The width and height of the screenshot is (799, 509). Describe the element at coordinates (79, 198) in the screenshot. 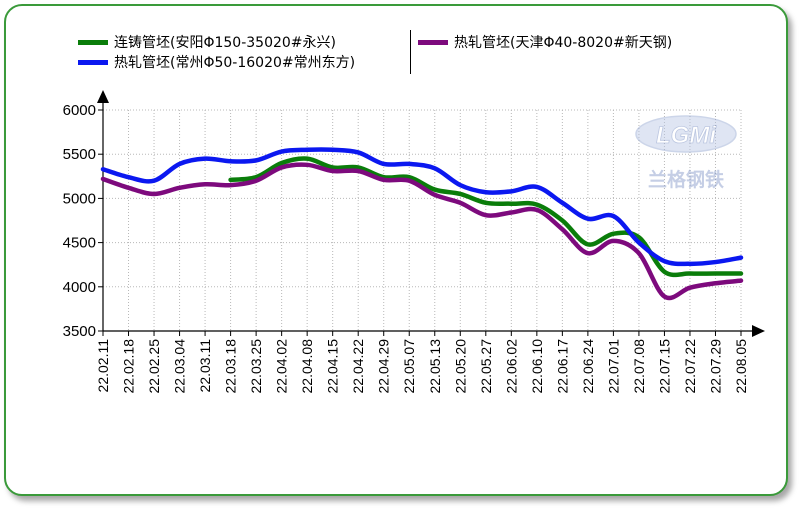

I see `y-tick-label: 5000` at that location.